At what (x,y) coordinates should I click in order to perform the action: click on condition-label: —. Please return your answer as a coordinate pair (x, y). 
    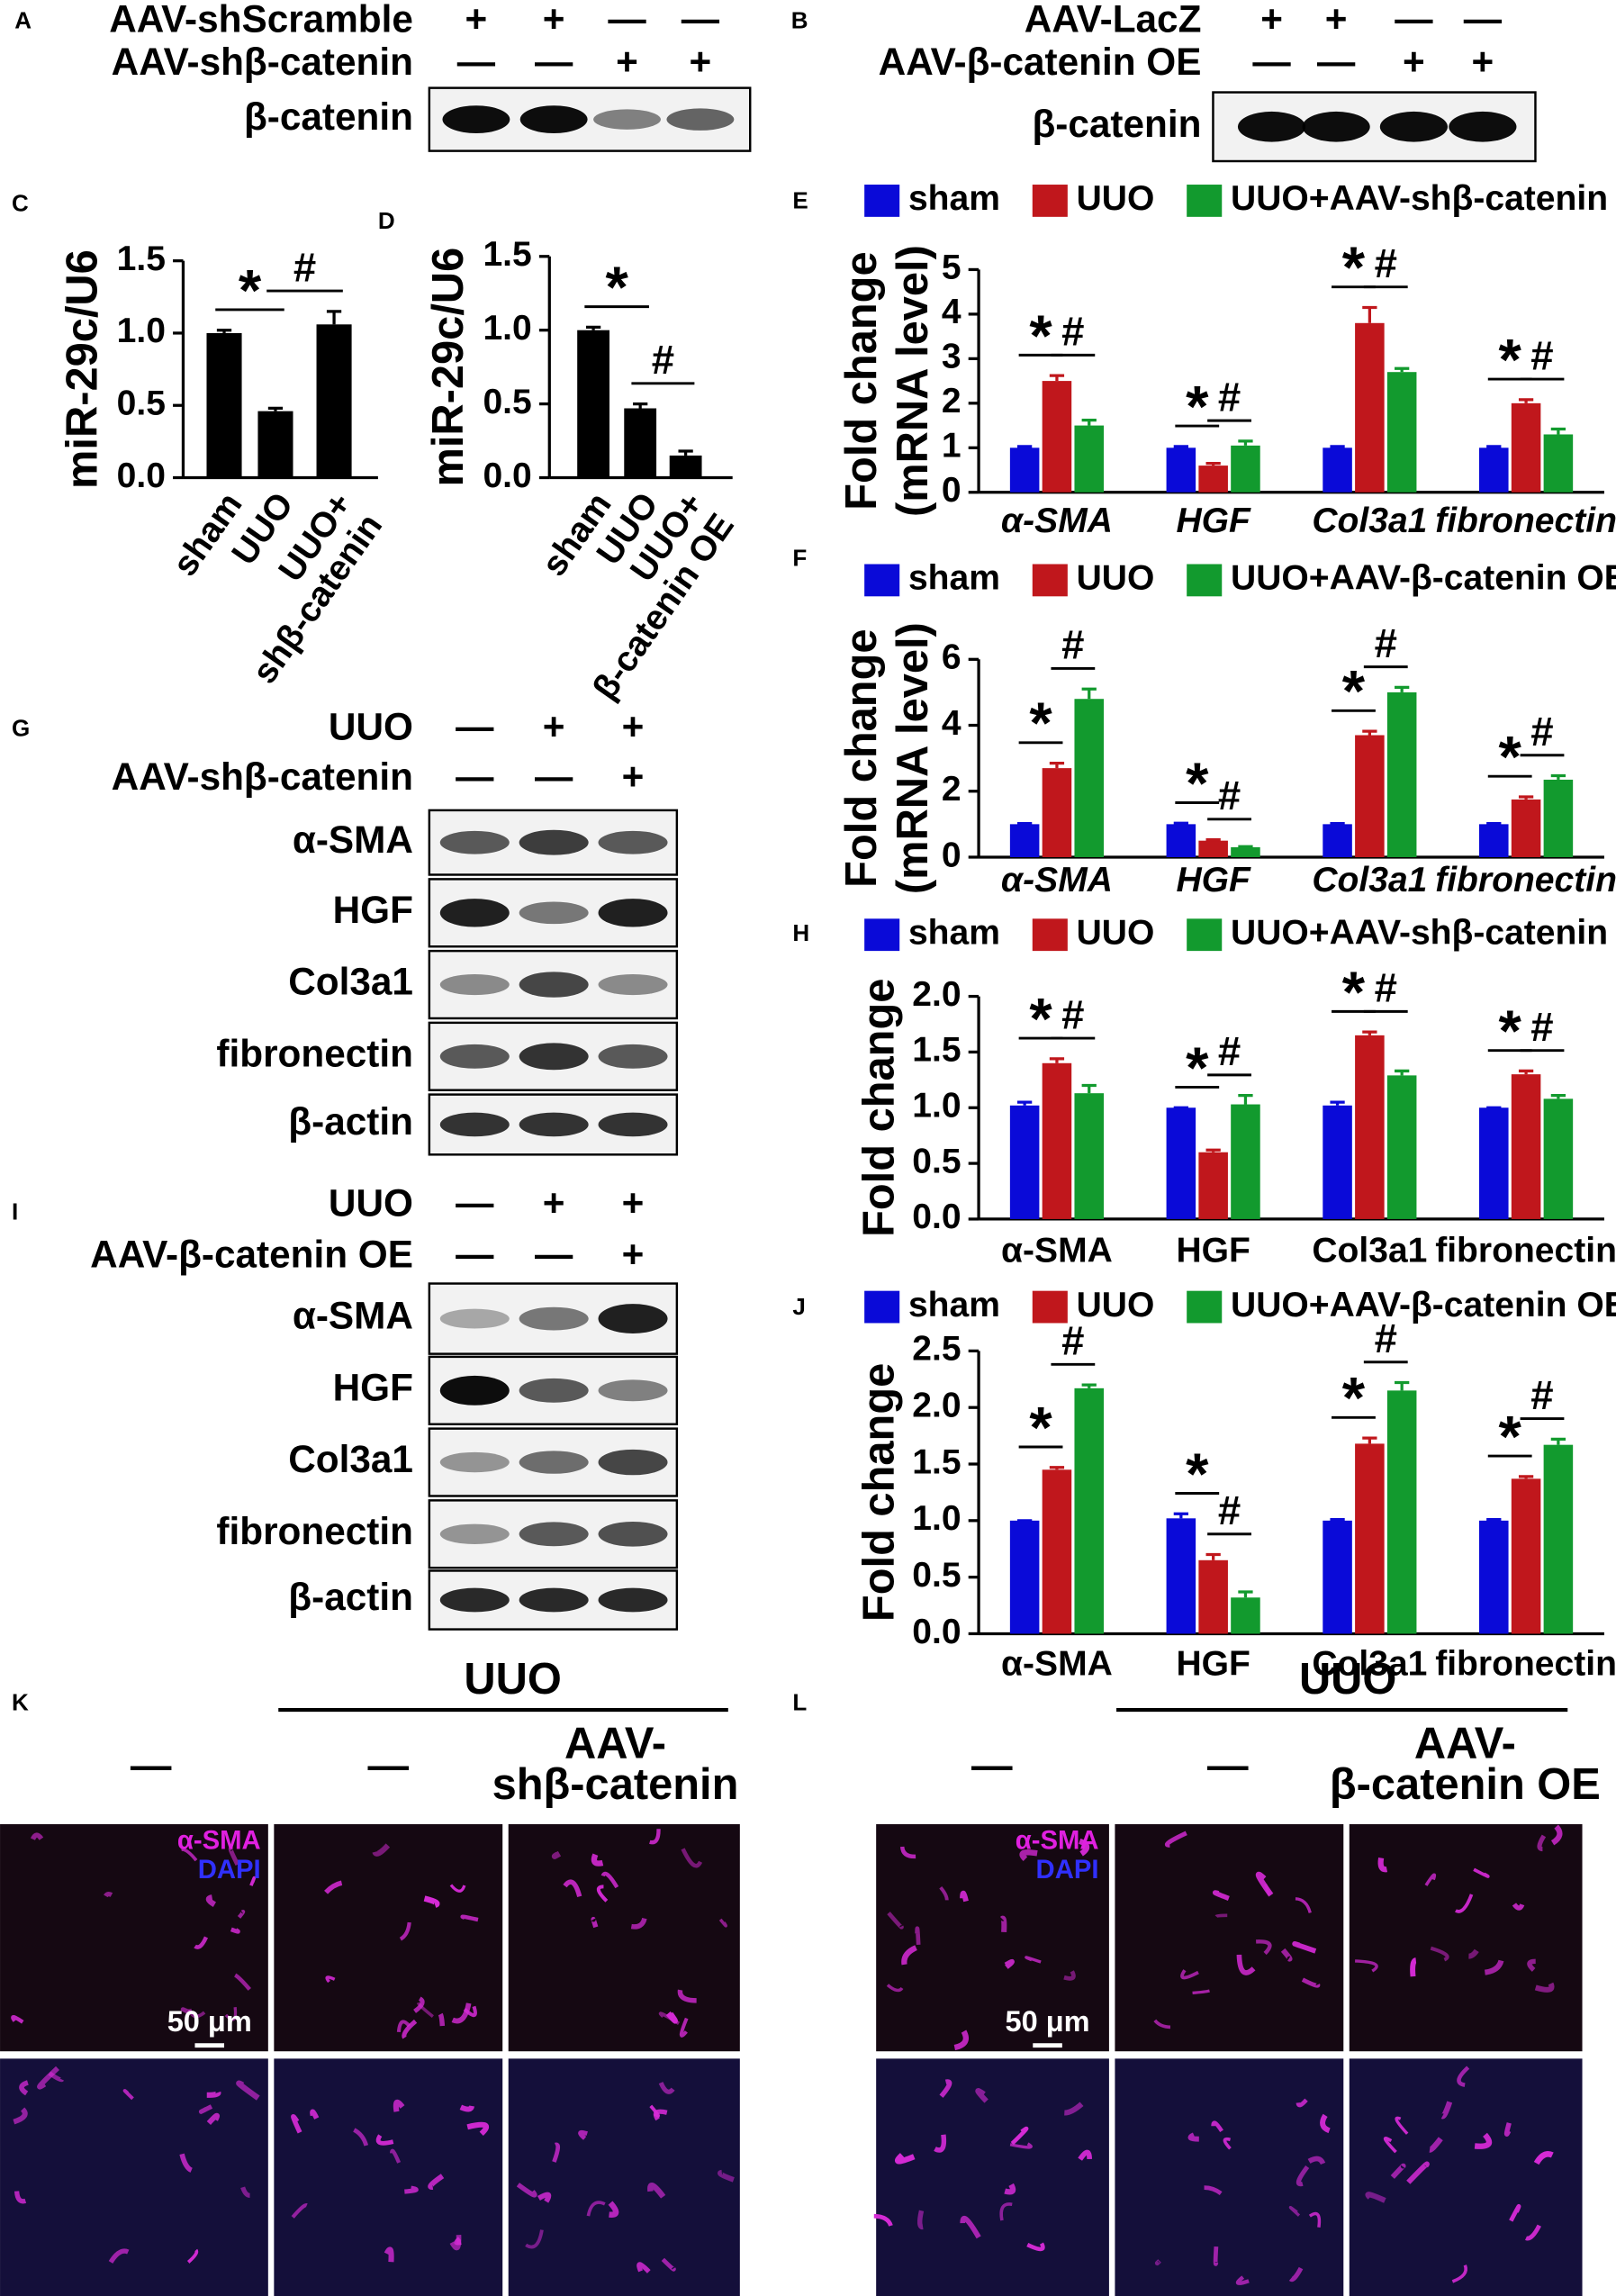
    Looking at the image, I should click on (151, 1765).